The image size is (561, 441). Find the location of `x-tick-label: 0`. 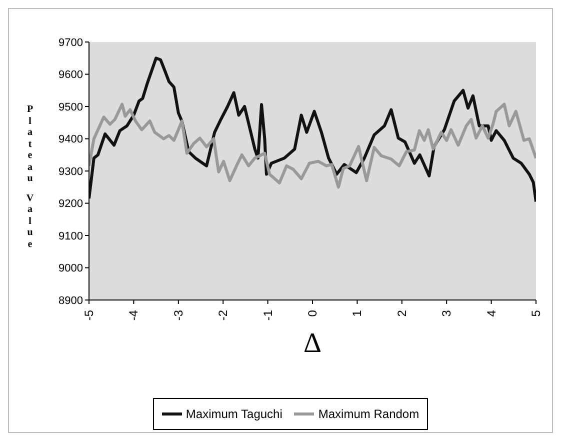

x-tick-label: 0 is located at coordinates (313, 313).